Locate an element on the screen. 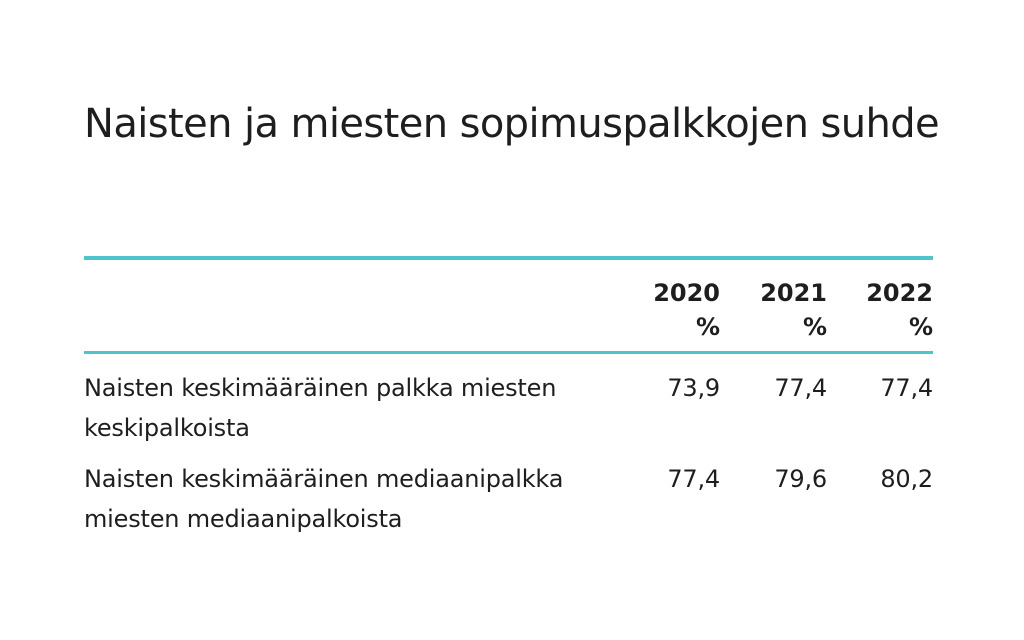 The height and width of the screenshot is (640, 1024). value-cell: 73,9 is located at coordinates (693, 388).